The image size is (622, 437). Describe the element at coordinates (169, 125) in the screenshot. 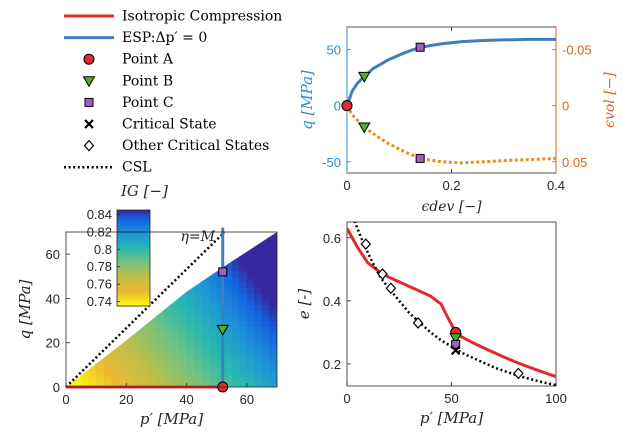

I see `legend-label: Critical State` at that location.